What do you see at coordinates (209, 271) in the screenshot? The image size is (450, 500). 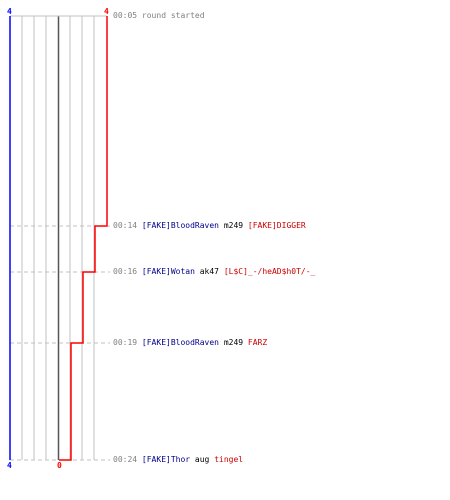 I see `weapon-name: ak47` at bounding box center [209, 271].